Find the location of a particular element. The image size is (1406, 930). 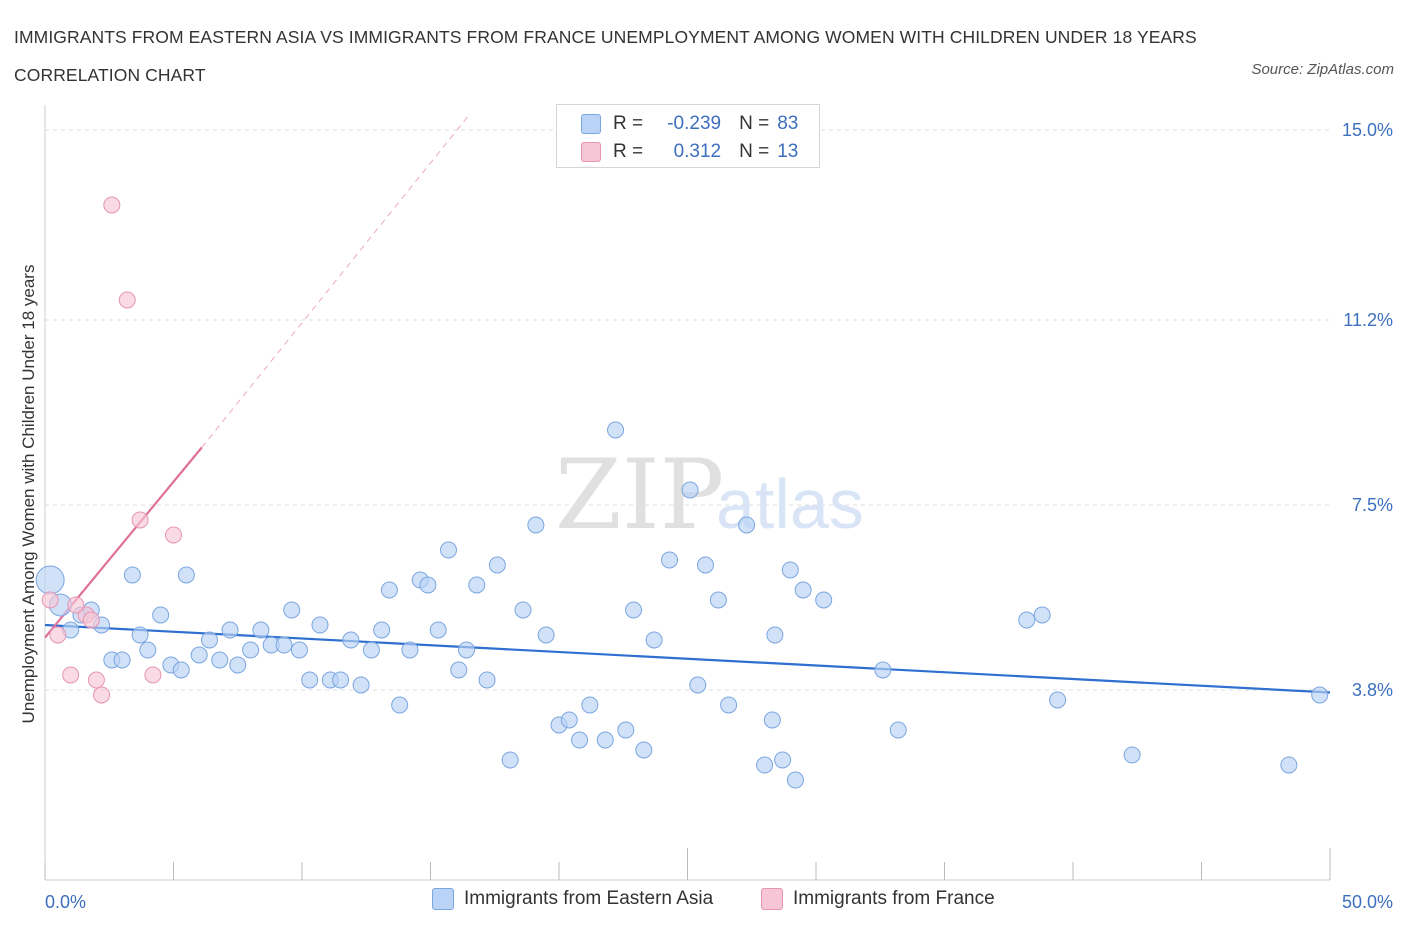

x-tick-label-1: 50.0% is located at coordinates (1367, 902).